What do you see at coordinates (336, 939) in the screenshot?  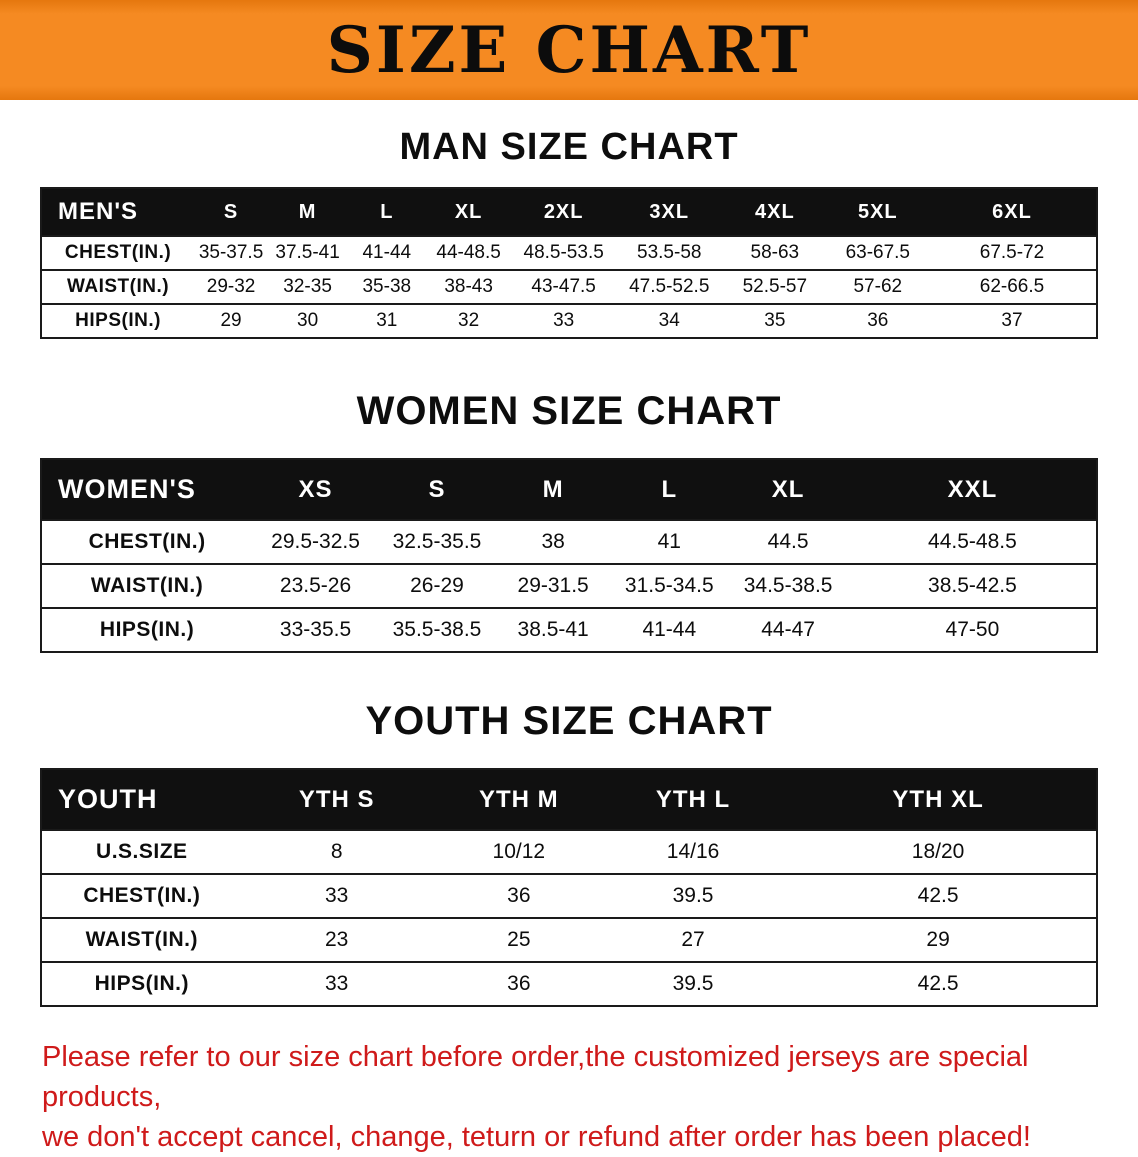 I see `measurement-value: 23` at bounding box center [336, 939].